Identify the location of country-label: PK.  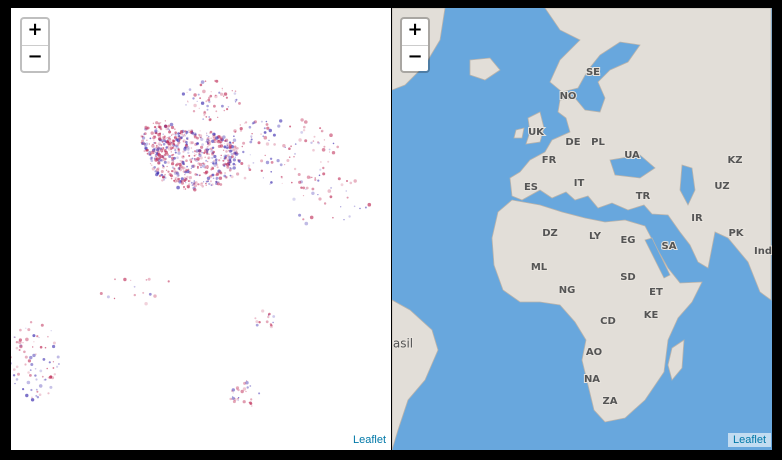
(736, 233).